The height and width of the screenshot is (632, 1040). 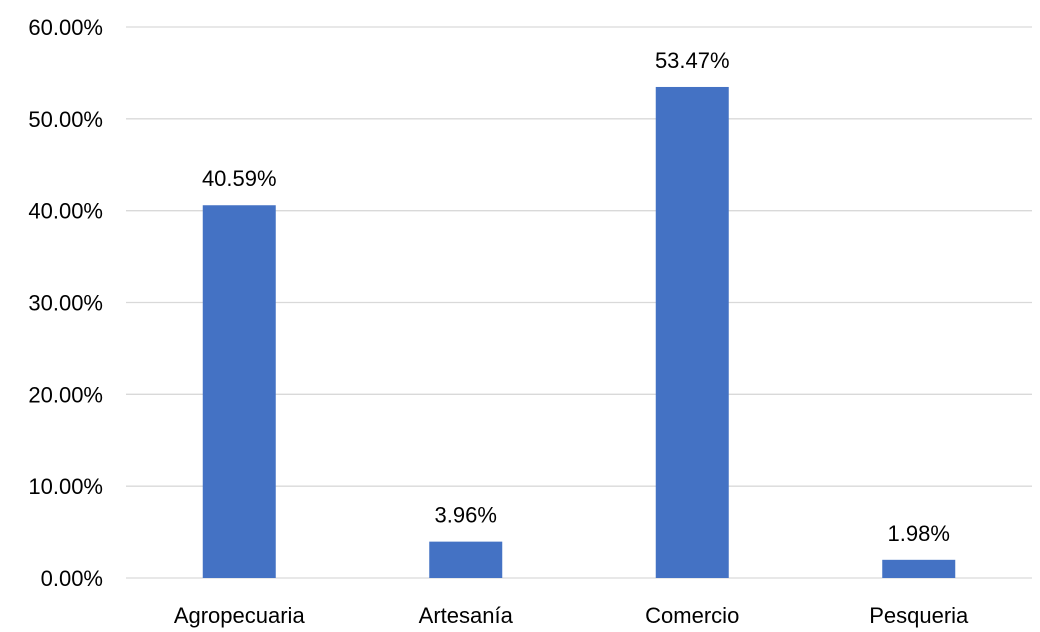 I want to click on y-tick-label: 0.00%, so click(x=72, y=578).